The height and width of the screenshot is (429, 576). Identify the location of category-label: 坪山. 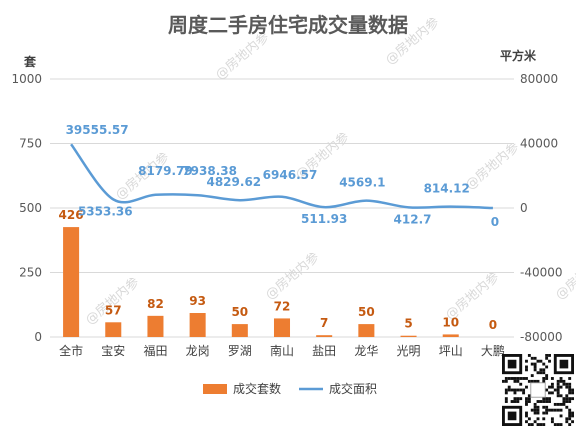
(451, 351).